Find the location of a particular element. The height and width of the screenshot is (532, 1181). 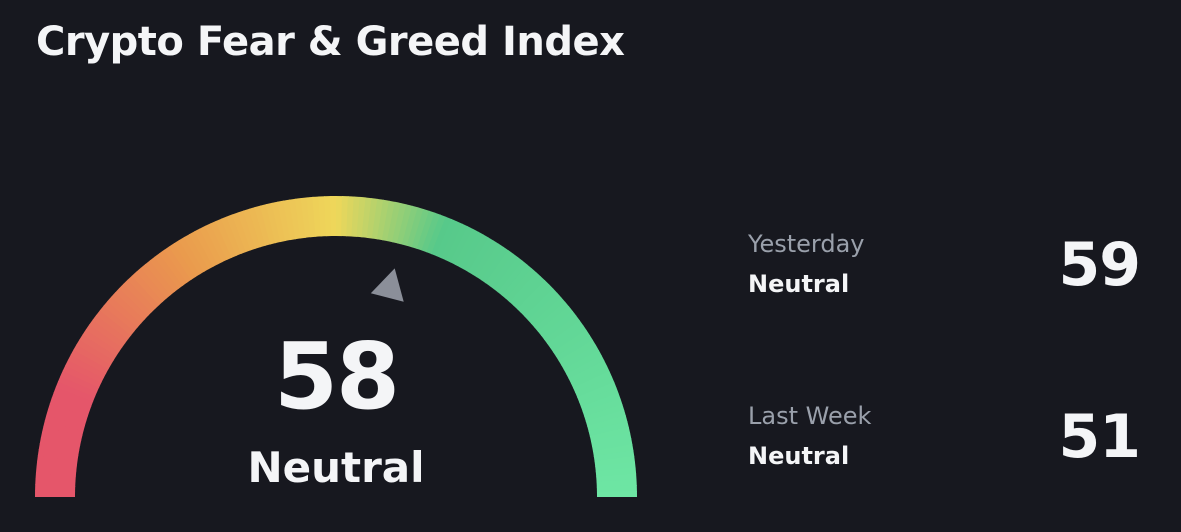

history-row-last-week: Last Week Neutral 51 is located at coordinates (948, 436).